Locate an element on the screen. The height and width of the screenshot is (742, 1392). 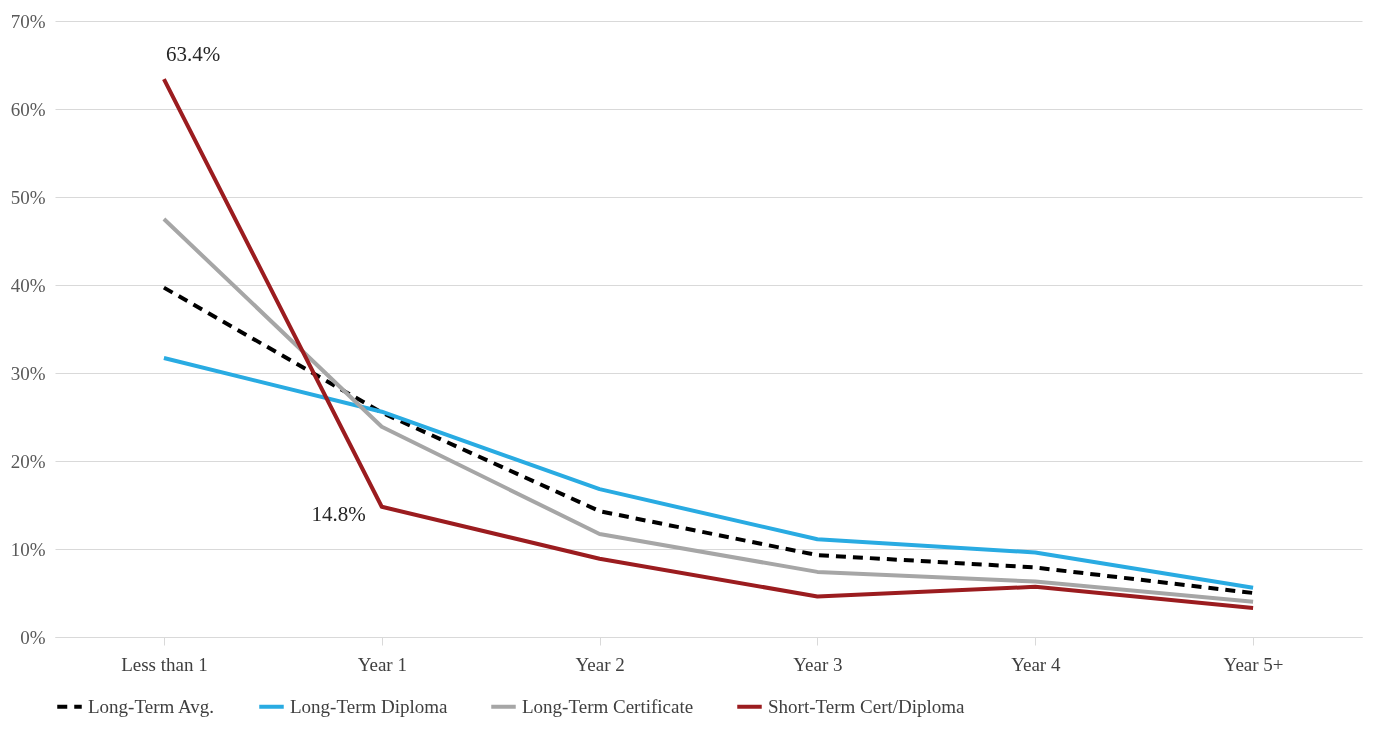
x-tick-label: Less than 1 is located at coordinates (164, 664).